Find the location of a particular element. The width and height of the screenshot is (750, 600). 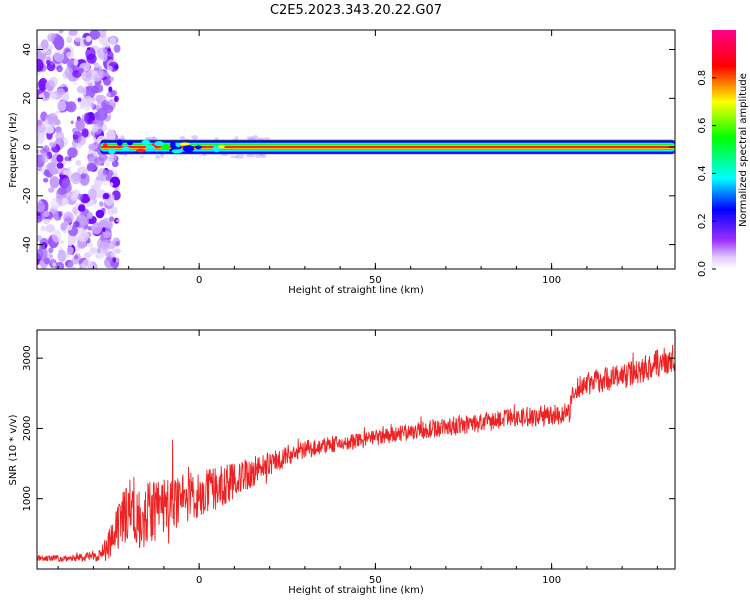

y-tick-label: -20 is located at coordinates (27, 196).